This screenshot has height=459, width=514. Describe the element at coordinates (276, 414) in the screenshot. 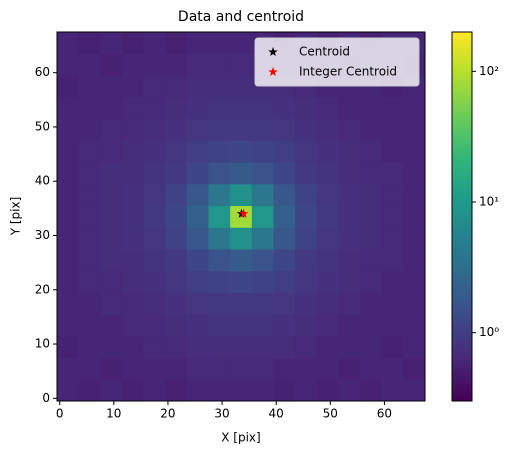

I see `x-tick-label: 40` at that location.